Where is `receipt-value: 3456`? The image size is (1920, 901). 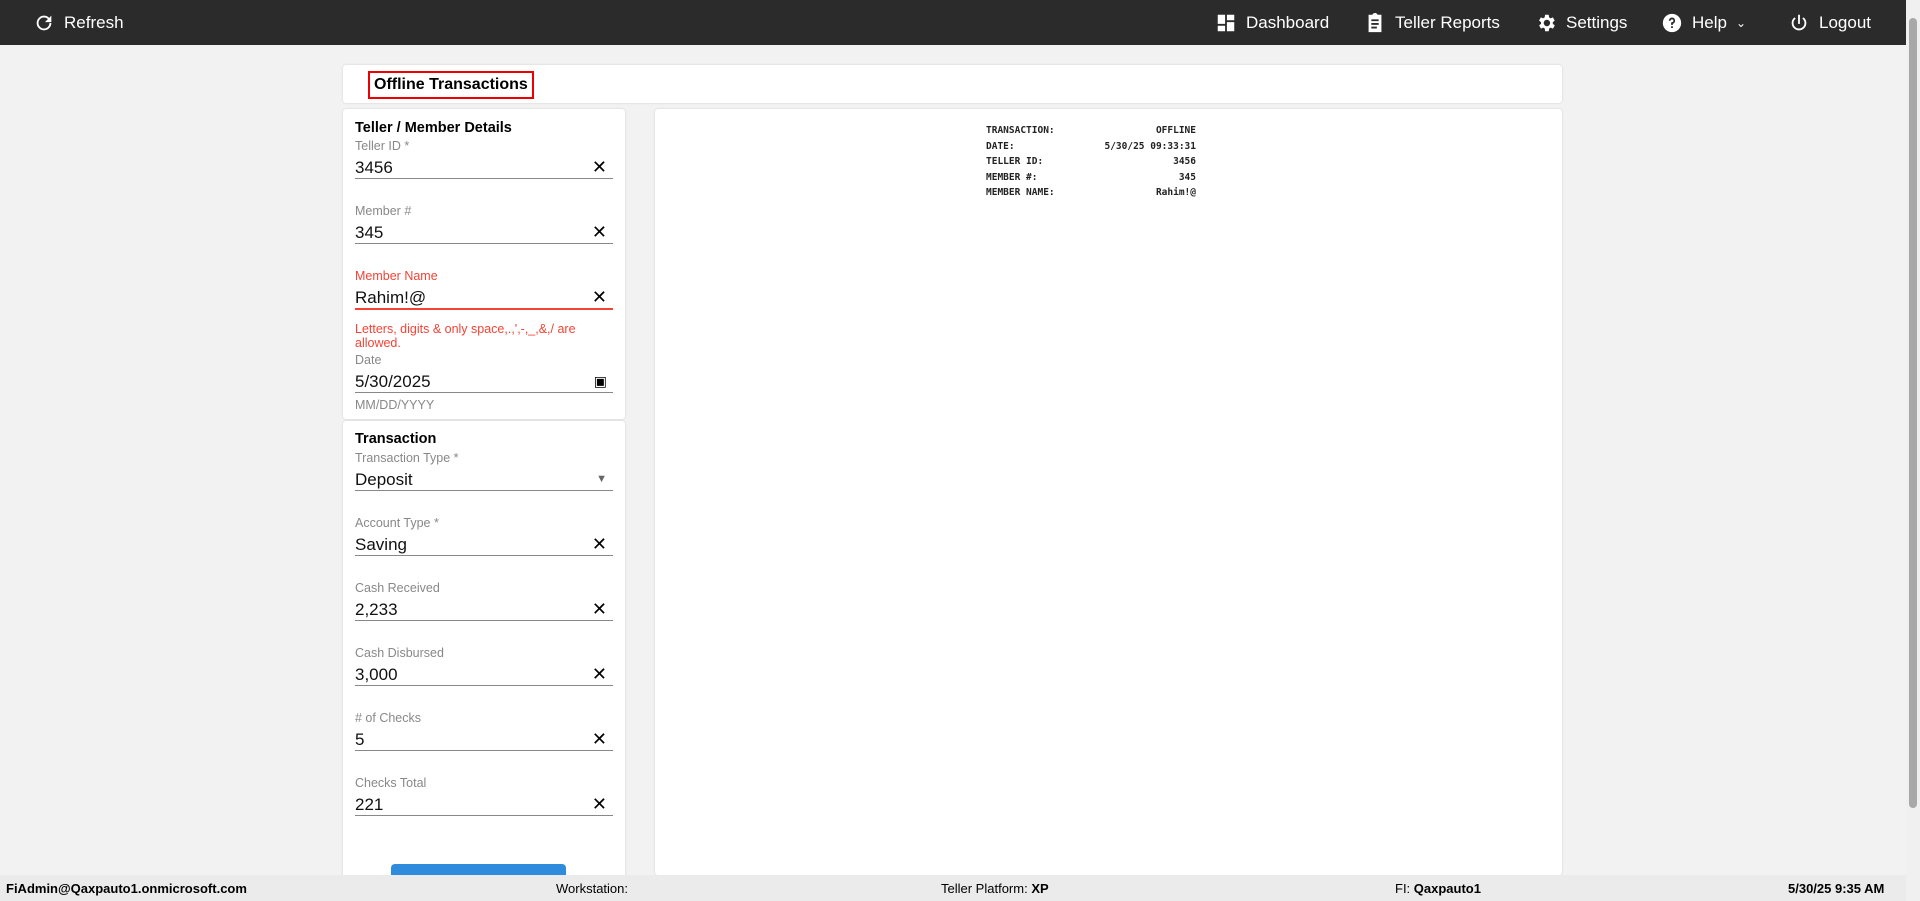
receipt-value: 3456 is located at coordinates (1184, 161).